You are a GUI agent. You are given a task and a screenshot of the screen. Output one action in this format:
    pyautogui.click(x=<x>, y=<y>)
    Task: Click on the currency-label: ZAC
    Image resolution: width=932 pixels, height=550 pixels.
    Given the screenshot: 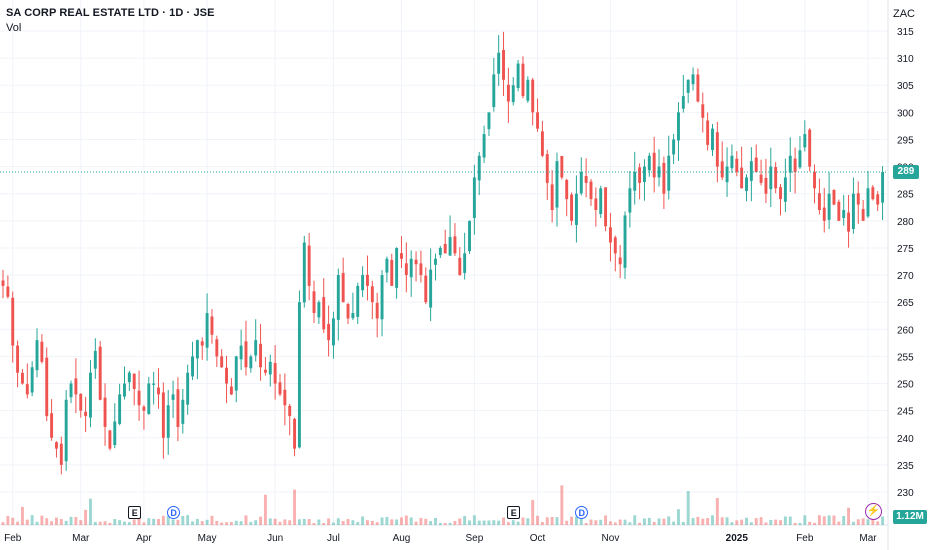 What is the action you would take?
    pyautogui.click(x=904, y=14)
    